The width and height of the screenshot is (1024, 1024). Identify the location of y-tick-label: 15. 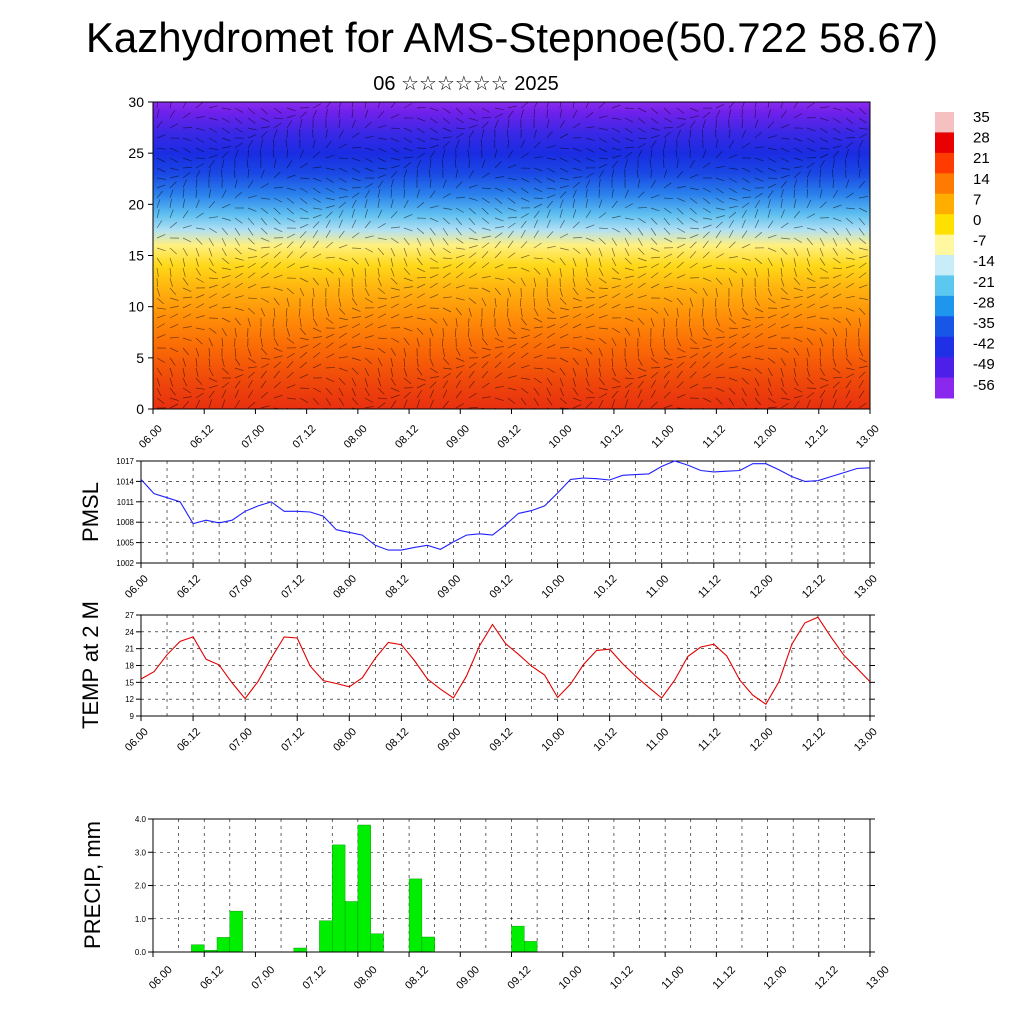
(129, 682).